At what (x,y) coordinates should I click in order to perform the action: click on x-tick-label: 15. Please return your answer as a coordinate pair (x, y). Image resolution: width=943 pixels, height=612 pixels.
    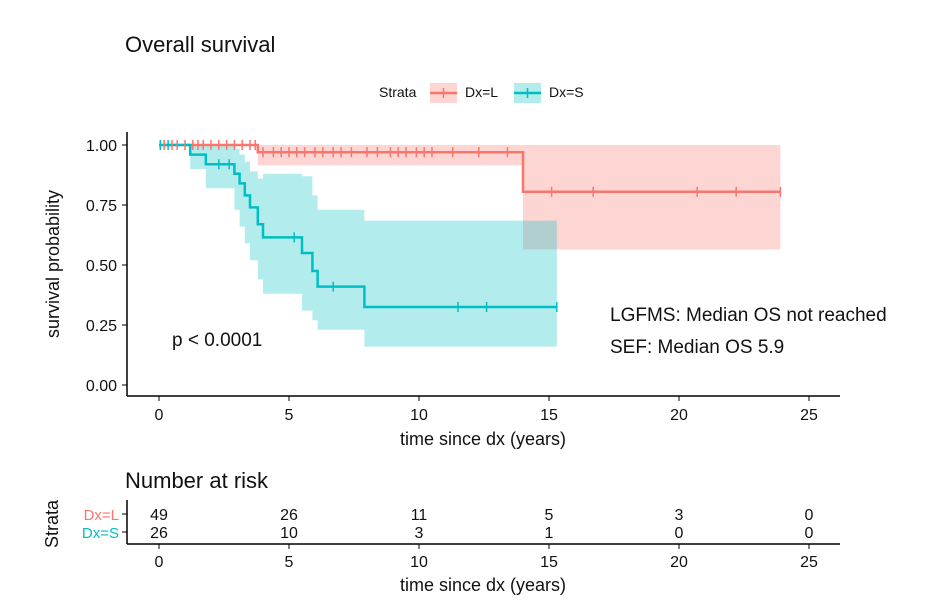
    Looking at the image, I should click on (549, 415).